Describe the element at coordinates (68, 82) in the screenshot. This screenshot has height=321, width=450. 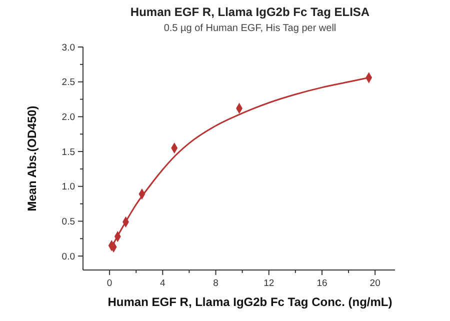
I see `y-tick-label: 2.5` at that location.